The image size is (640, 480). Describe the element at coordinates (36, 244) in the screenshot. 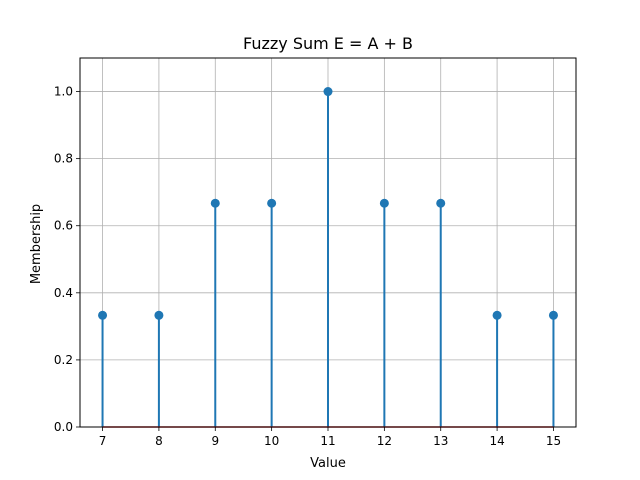

I see `y-axis-label: Membership` at that location.